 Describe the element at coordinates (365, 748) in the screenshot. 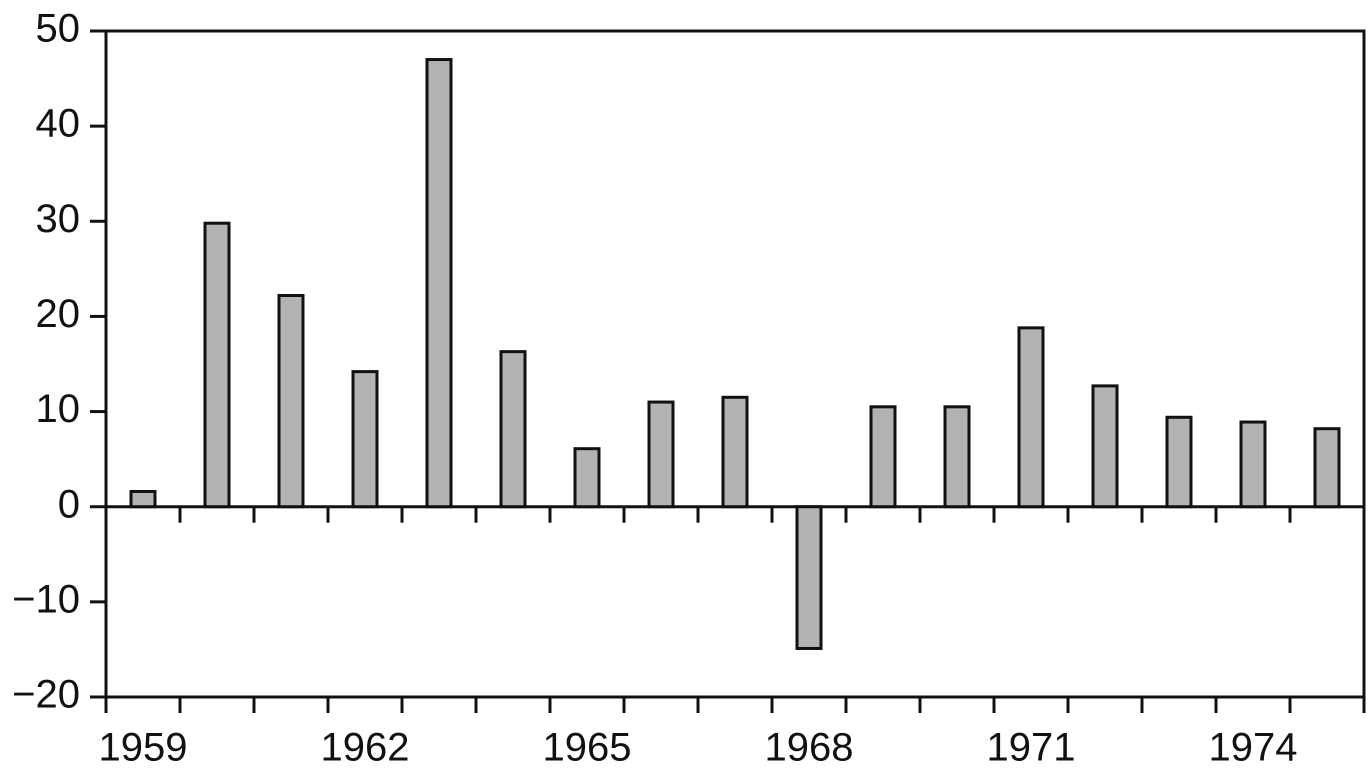

I see `x-tick-label: 1962` at that location.